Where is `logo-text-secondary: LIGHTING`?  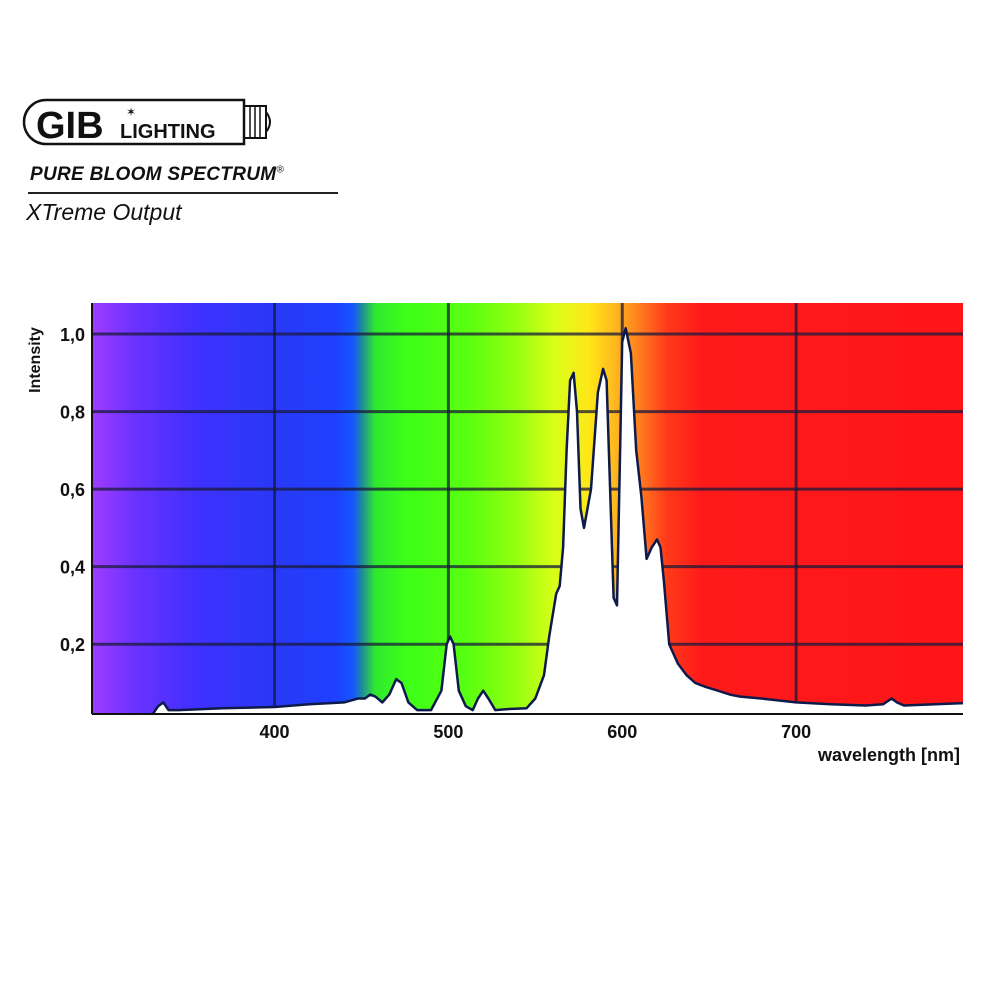 logo-text-secondary: LIGHTING is located at coordinates (168, 132).